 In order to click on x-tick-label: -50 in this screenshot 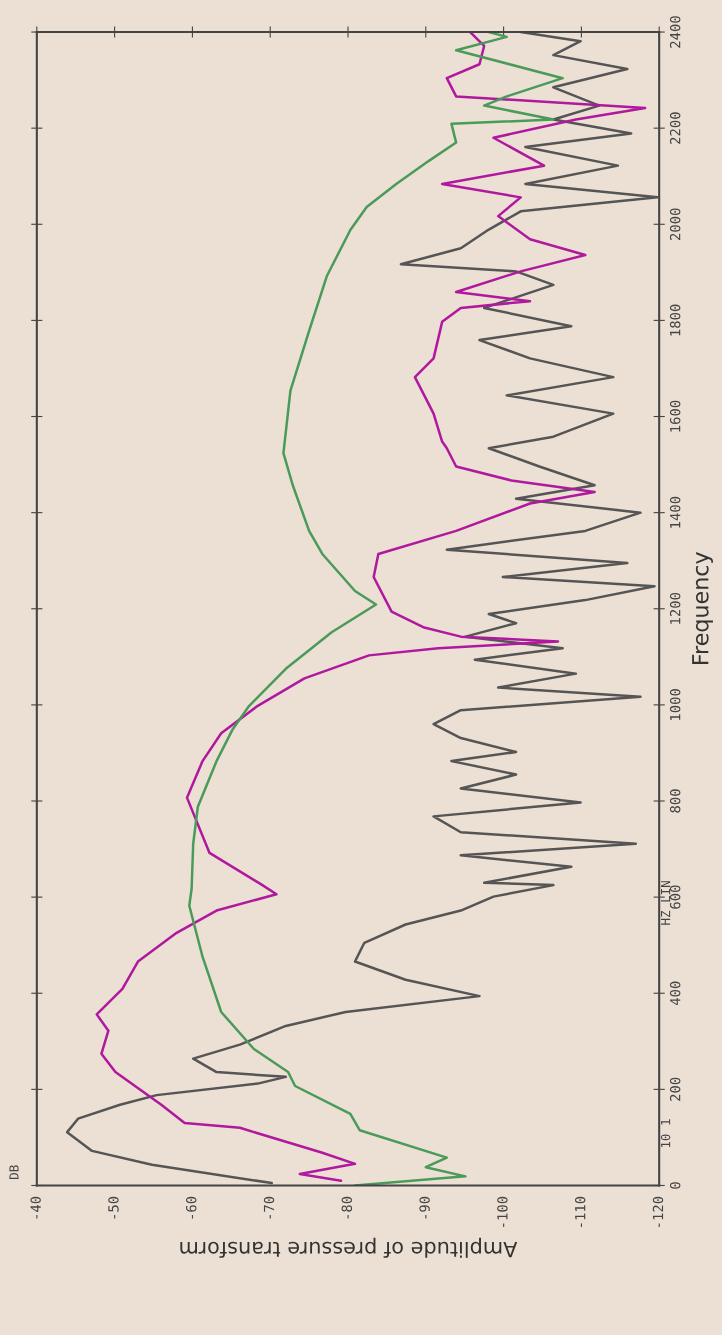, I will do `click(113, 1207)`.